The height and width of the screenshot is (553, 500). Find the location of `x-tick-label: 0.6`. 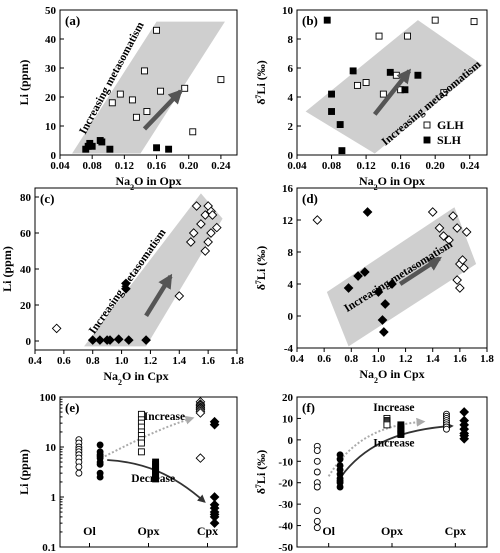

x-tick-label: 0.6 is located at coordinates (324, 359).